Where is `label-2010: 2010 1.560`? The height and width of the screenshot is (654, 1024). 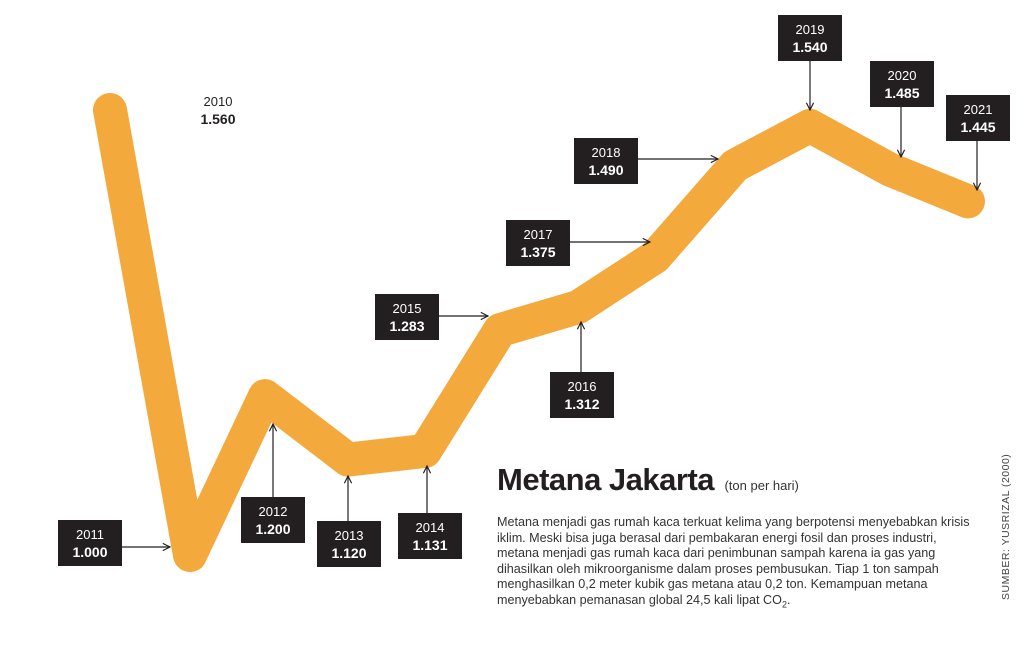 label-2010: 2010 1.560 is located at coordinates (217, 110).